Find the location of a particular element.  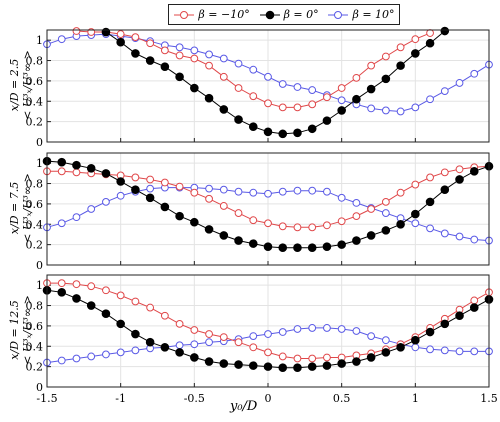

panel-3-ylabel: x/D = 12.5 < U³ₓ/U³∞ > is located at coordinates (21, 330).